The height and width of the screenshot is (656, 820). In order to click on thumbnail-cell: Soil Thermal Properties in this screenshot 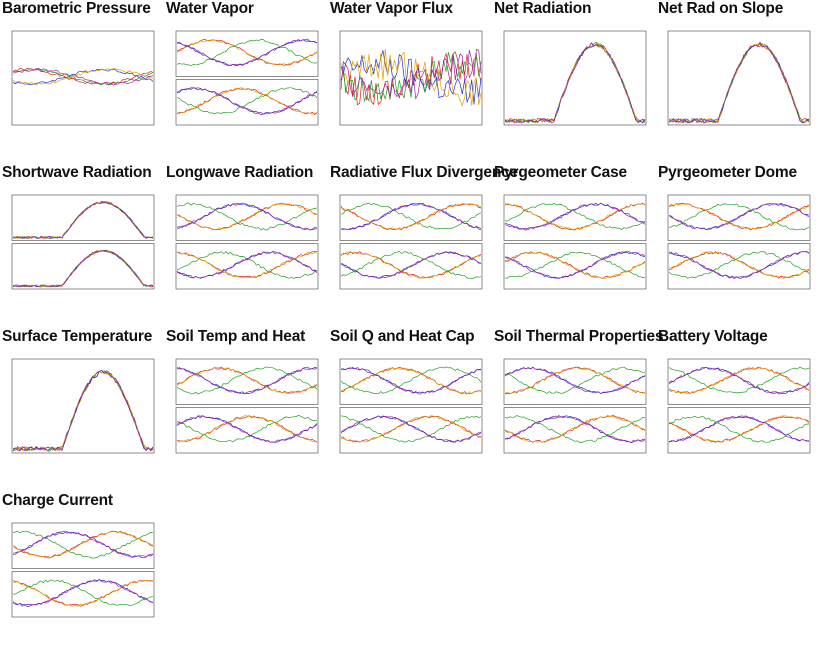, I will do `click(578, 410)`.